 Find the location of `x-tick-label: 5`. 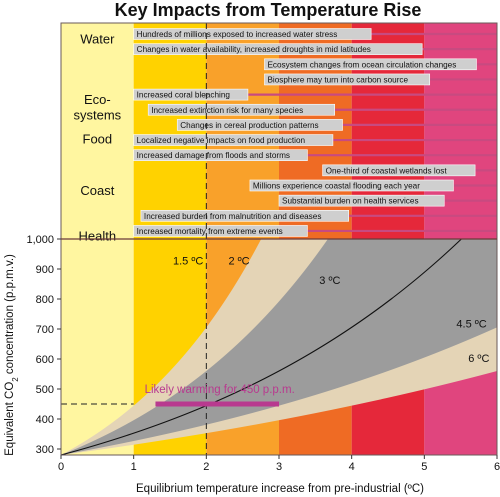

x-tick-label: 5 is located at coordinates (424, 467).